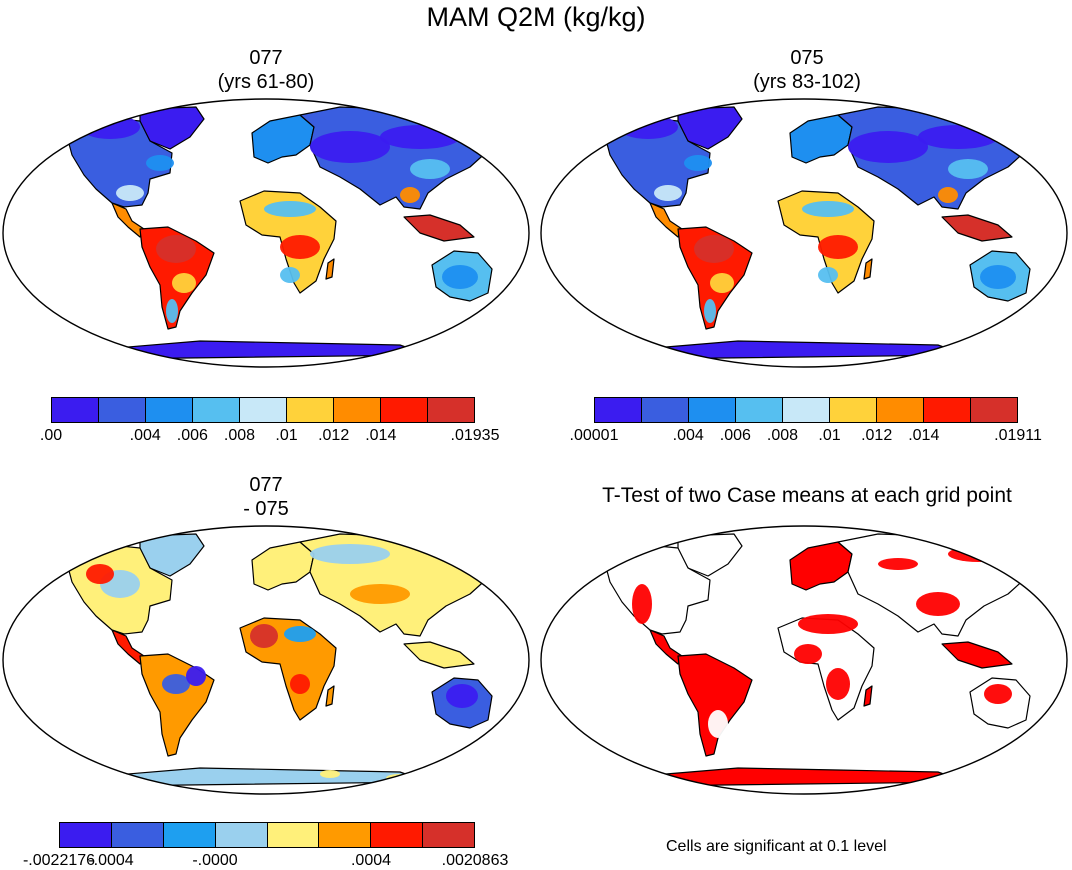  I want to click on colorbar-tick-label: .0004, so click(371, 860).